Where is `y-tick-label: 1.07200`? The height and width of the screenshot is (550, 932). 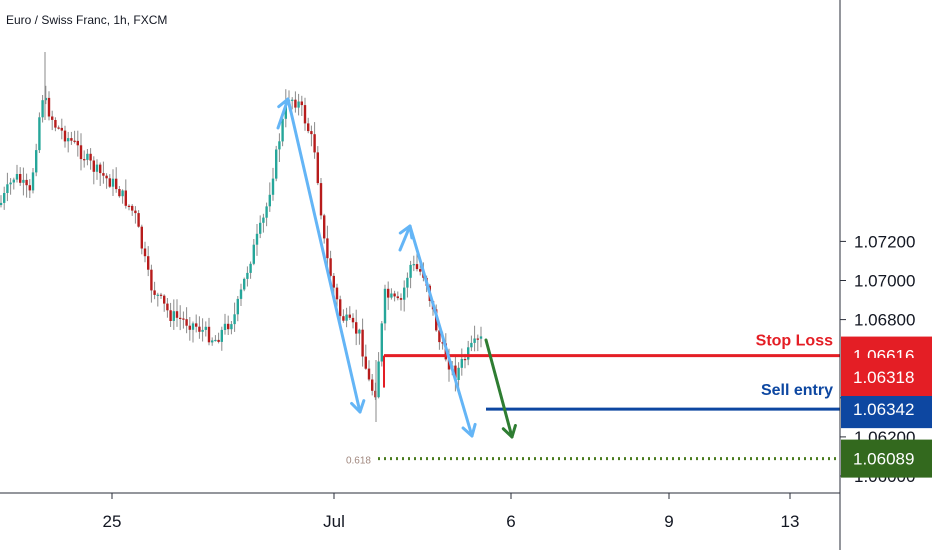
y-tick-label: 1.07200 is located at coordinates (884, 241).